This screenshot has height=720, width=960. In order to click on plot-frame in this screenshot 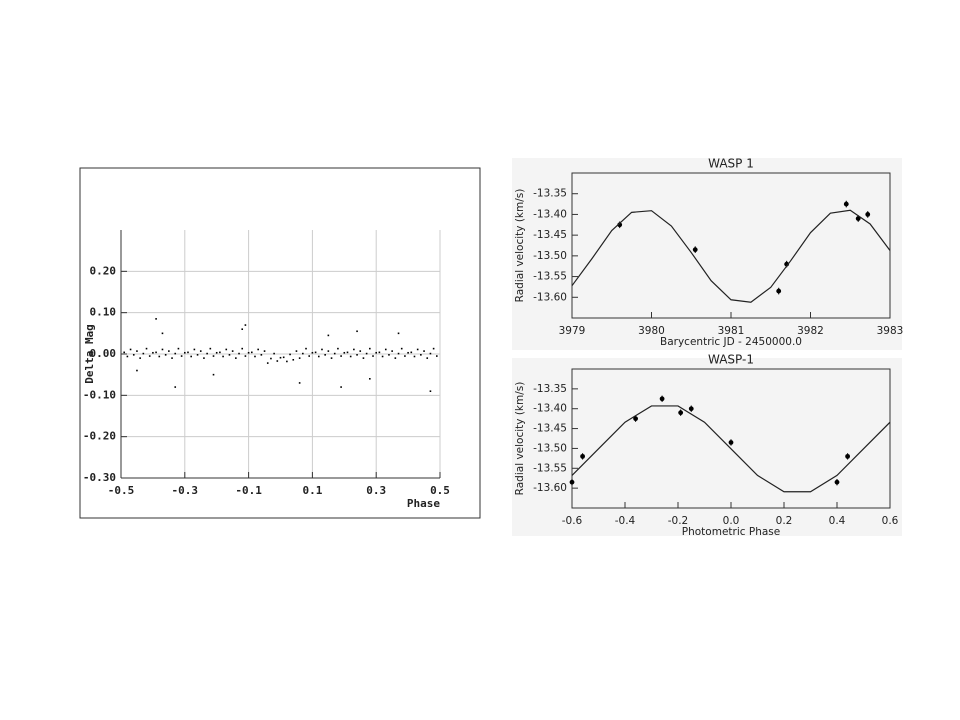, I will do `click(731, 438)`.